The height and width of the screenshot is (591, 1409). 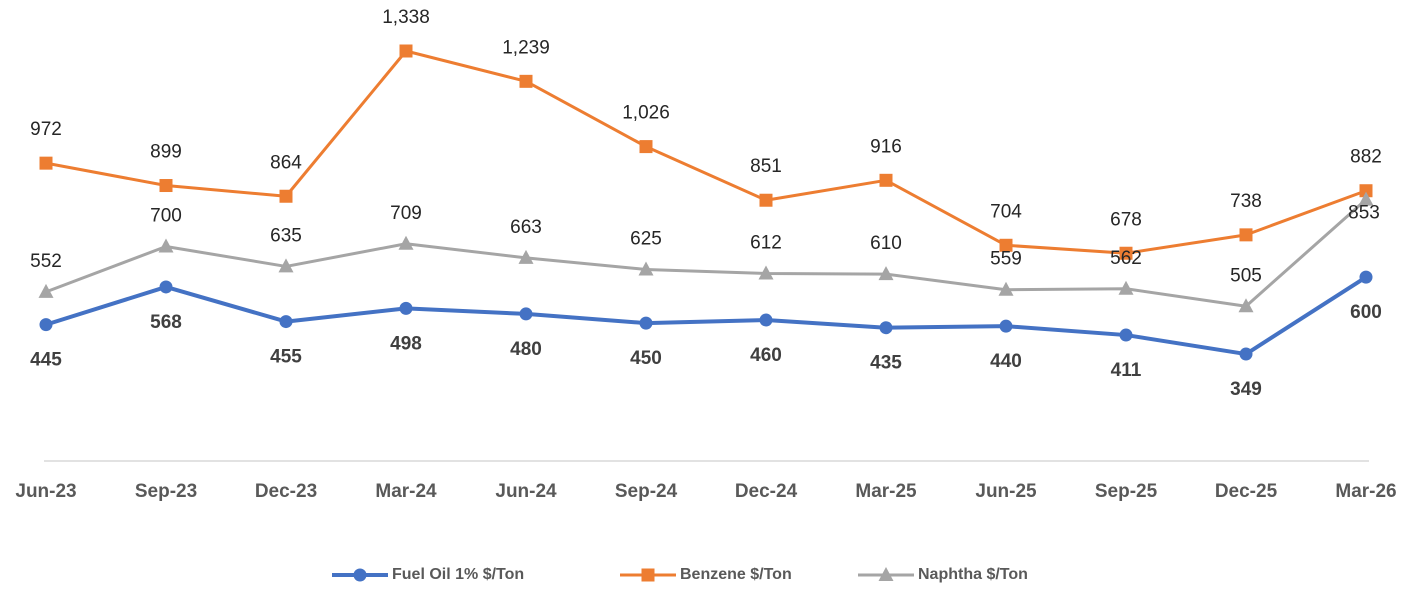 I want to click on x-tick-label: Sep-25, so click(x=1126, y=491).